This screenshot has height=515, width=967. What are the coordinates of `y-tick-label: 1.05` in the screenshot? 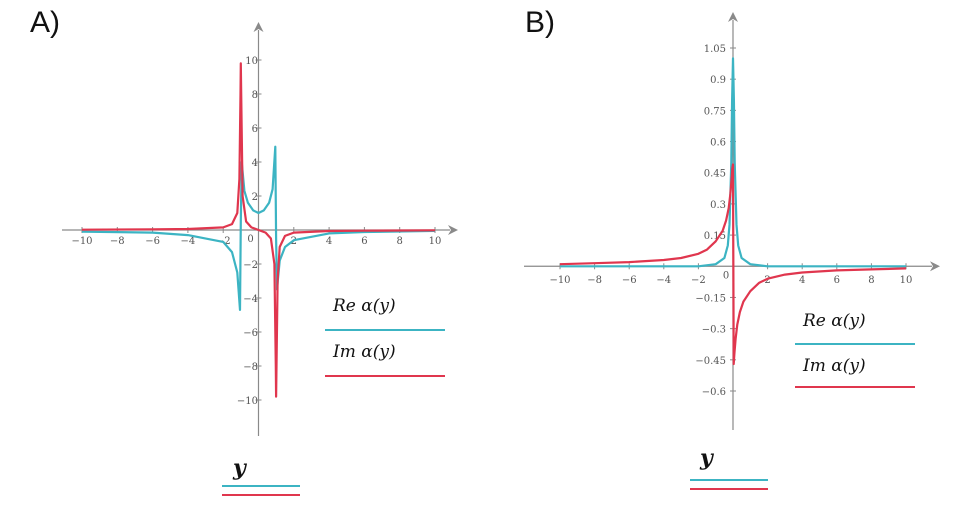 It's located at (715, 49).